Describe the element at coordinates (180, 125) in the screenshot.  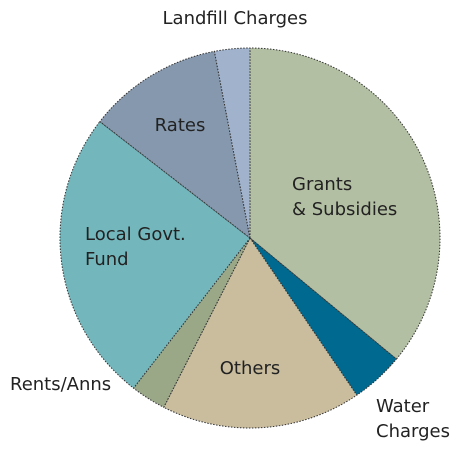
I see `slice-label: Rates` at that location.